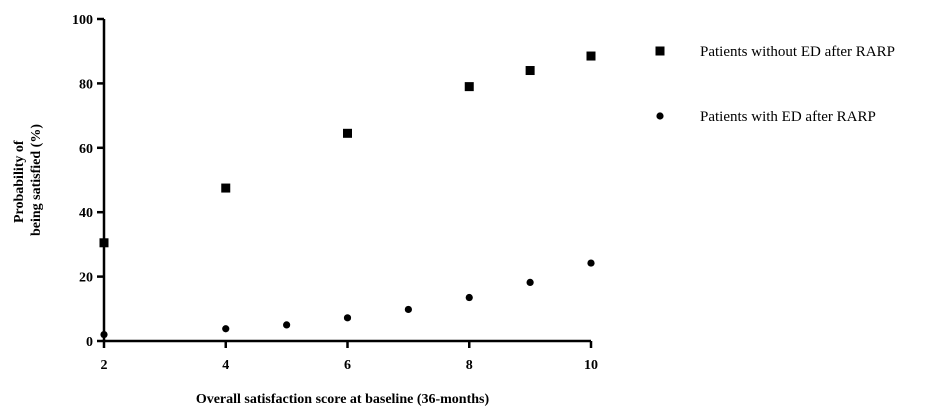 The image size is (951, 413). I want to click on y-tick-label: 80, so click(86, 84).